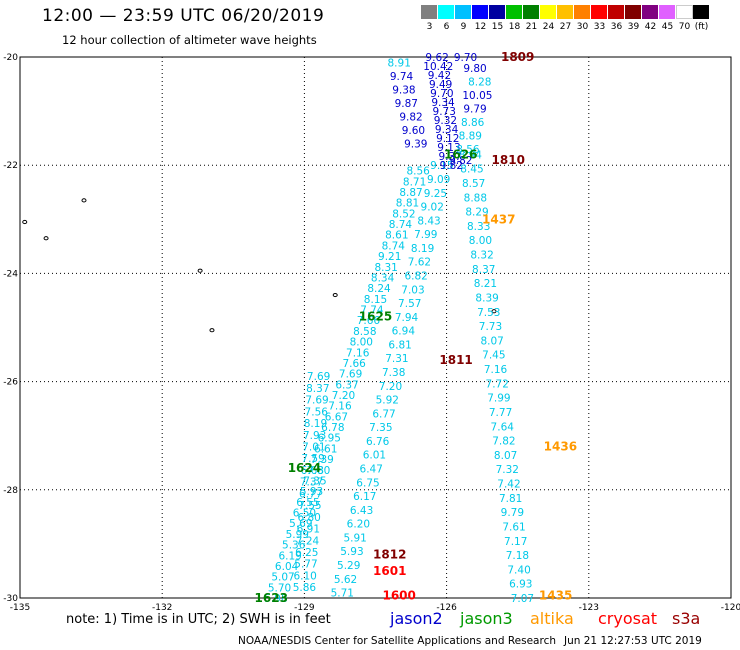  What do you see at coordinates (389, 555) in the screenshot?
I see `pass-time-label: 1812` at bounding box center [389, 555].